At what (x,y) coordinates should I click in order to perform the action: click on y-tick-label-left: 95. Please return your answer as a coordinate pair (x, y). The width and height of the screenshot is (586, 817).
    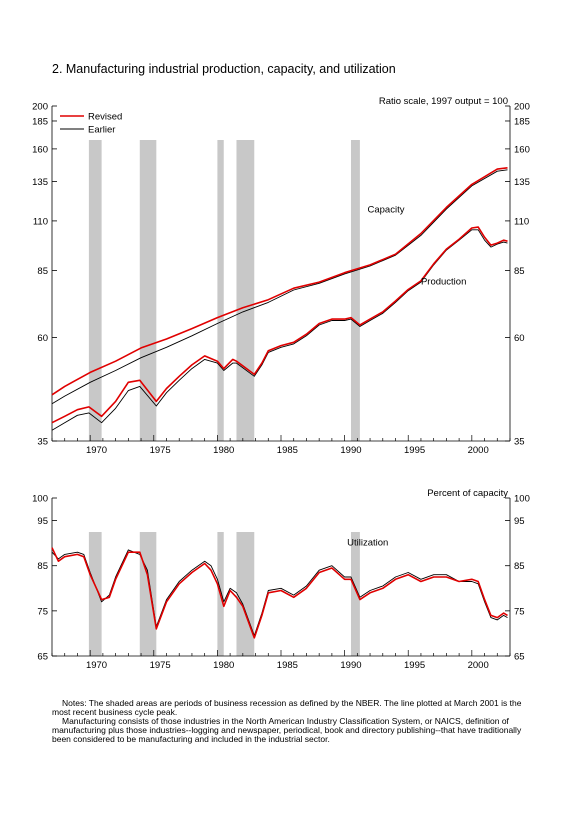
    Looking at the image, I should click on (42, 521).